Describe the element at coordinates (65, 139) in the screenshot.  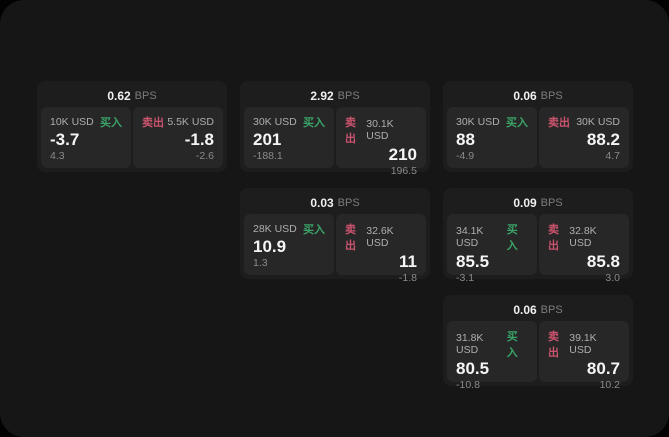
I see `buy-price: -3.7` at that location.